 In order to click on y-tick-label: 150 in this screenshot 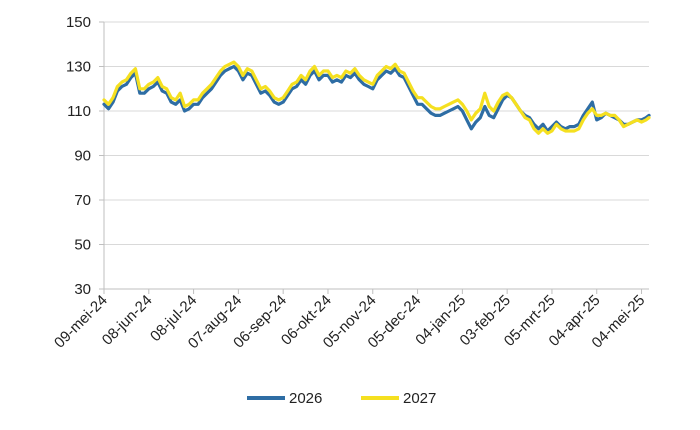, I will do `click(78, 22)`.